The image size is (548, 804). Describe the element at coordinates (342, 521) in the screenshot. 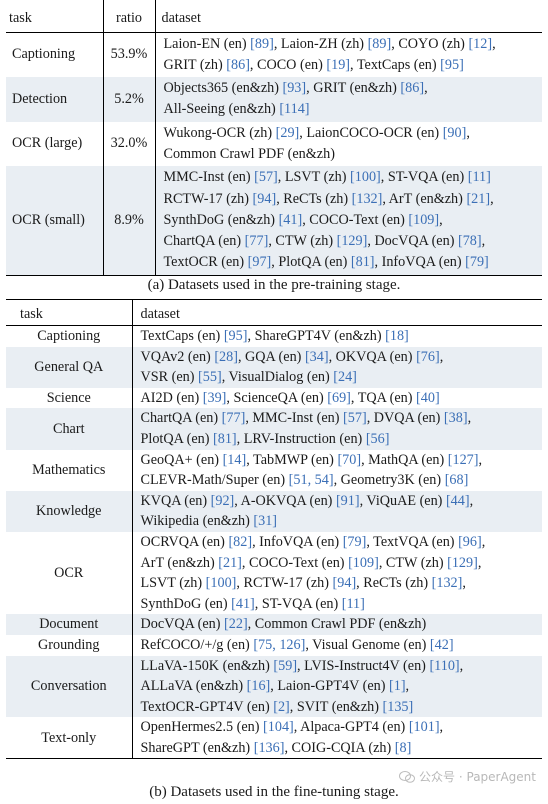

I see `dataset-line: Wikipedia (en&zh) [31]` at that location.